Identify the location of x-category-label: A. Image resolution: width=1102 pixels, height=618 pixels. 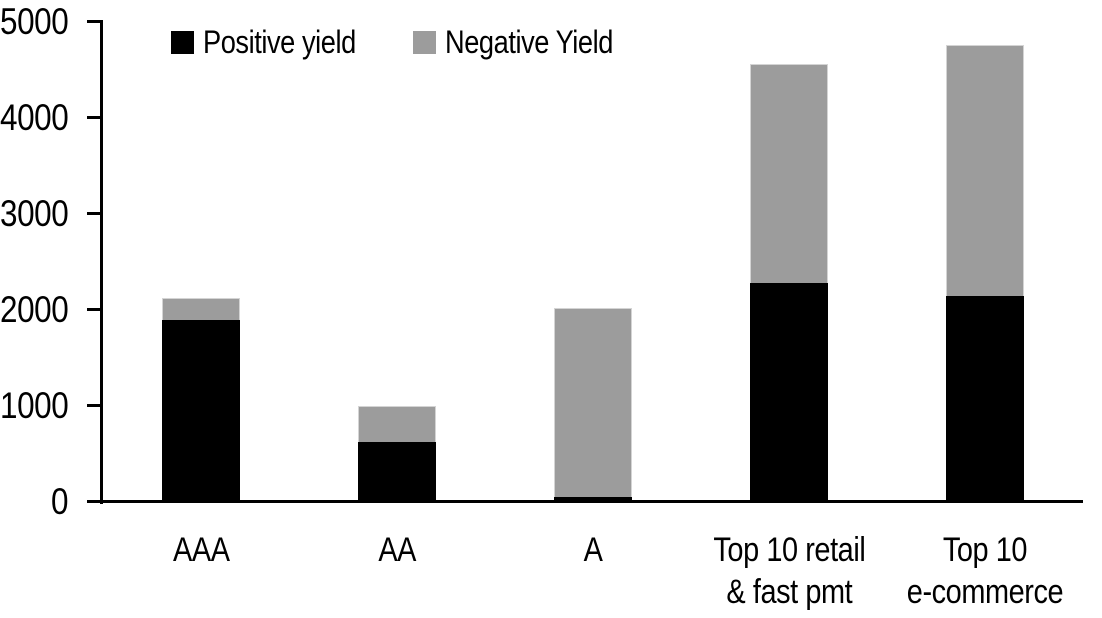
(593, 550).